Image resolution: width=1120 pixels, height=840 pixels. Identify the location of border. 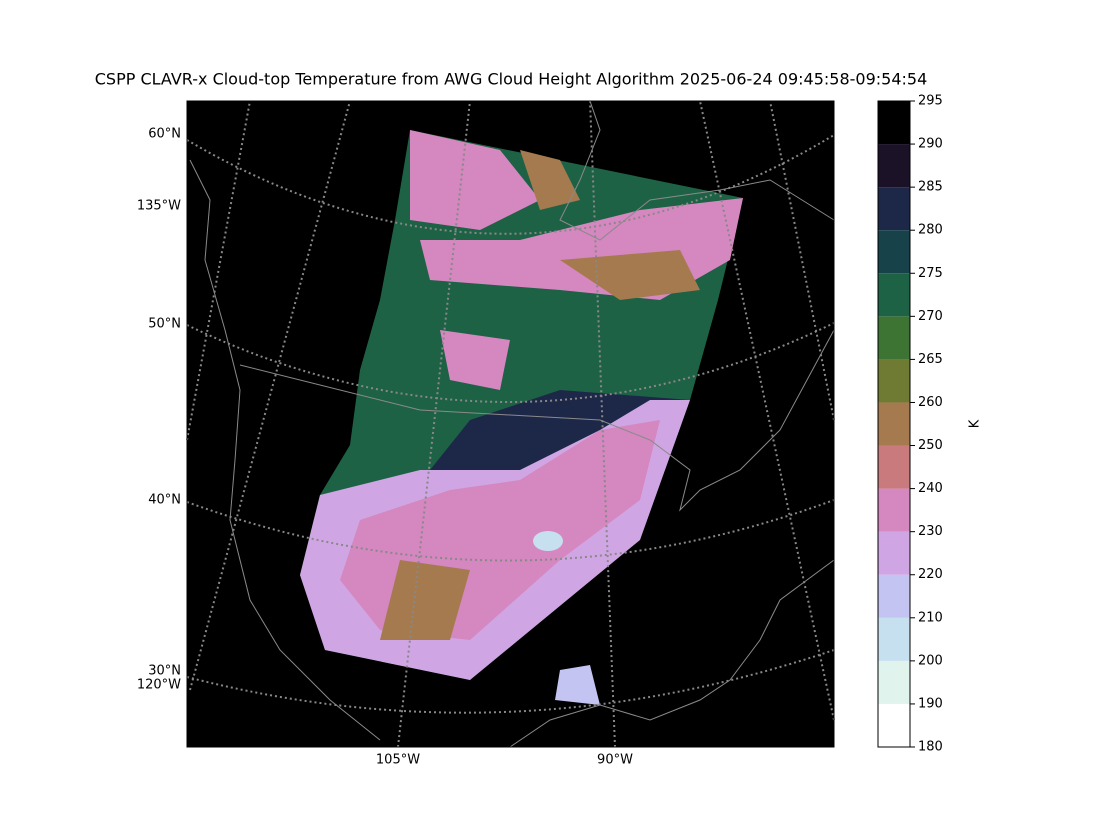
(537, 420).